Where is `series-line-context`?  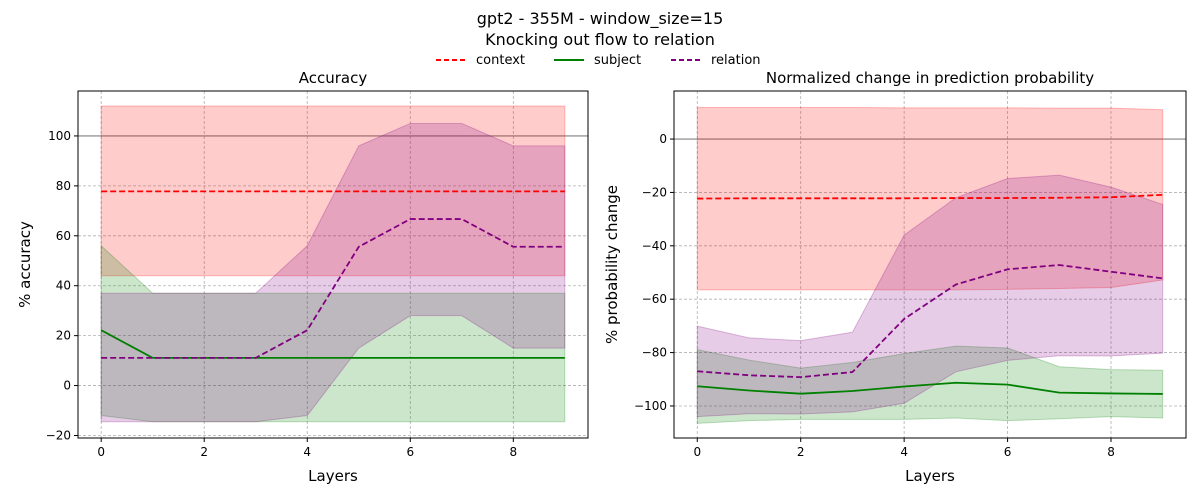 series-line-context is located at coordinates (930, 196).